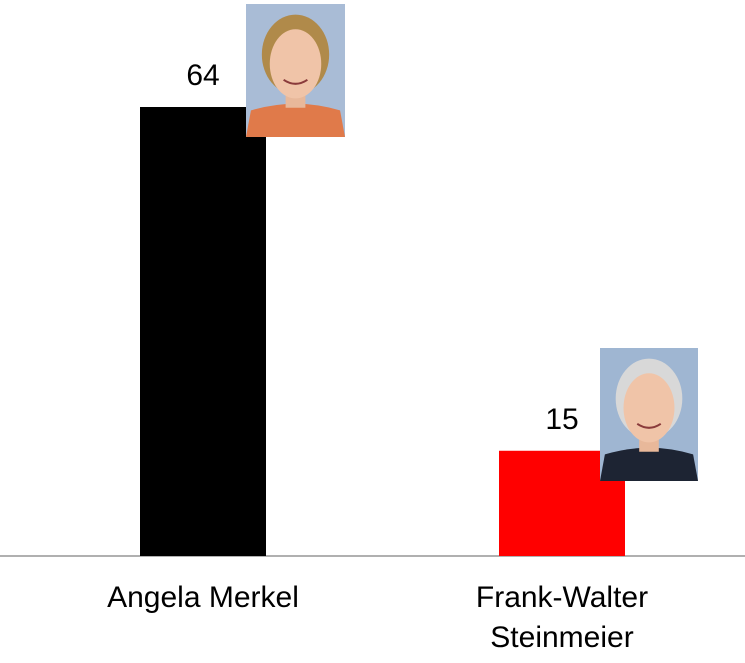 The width and height of the screenshot is (745, 663). Describe the element at coordinates (561, 419) in the screenshot. I see `value-label: 15` at that location.